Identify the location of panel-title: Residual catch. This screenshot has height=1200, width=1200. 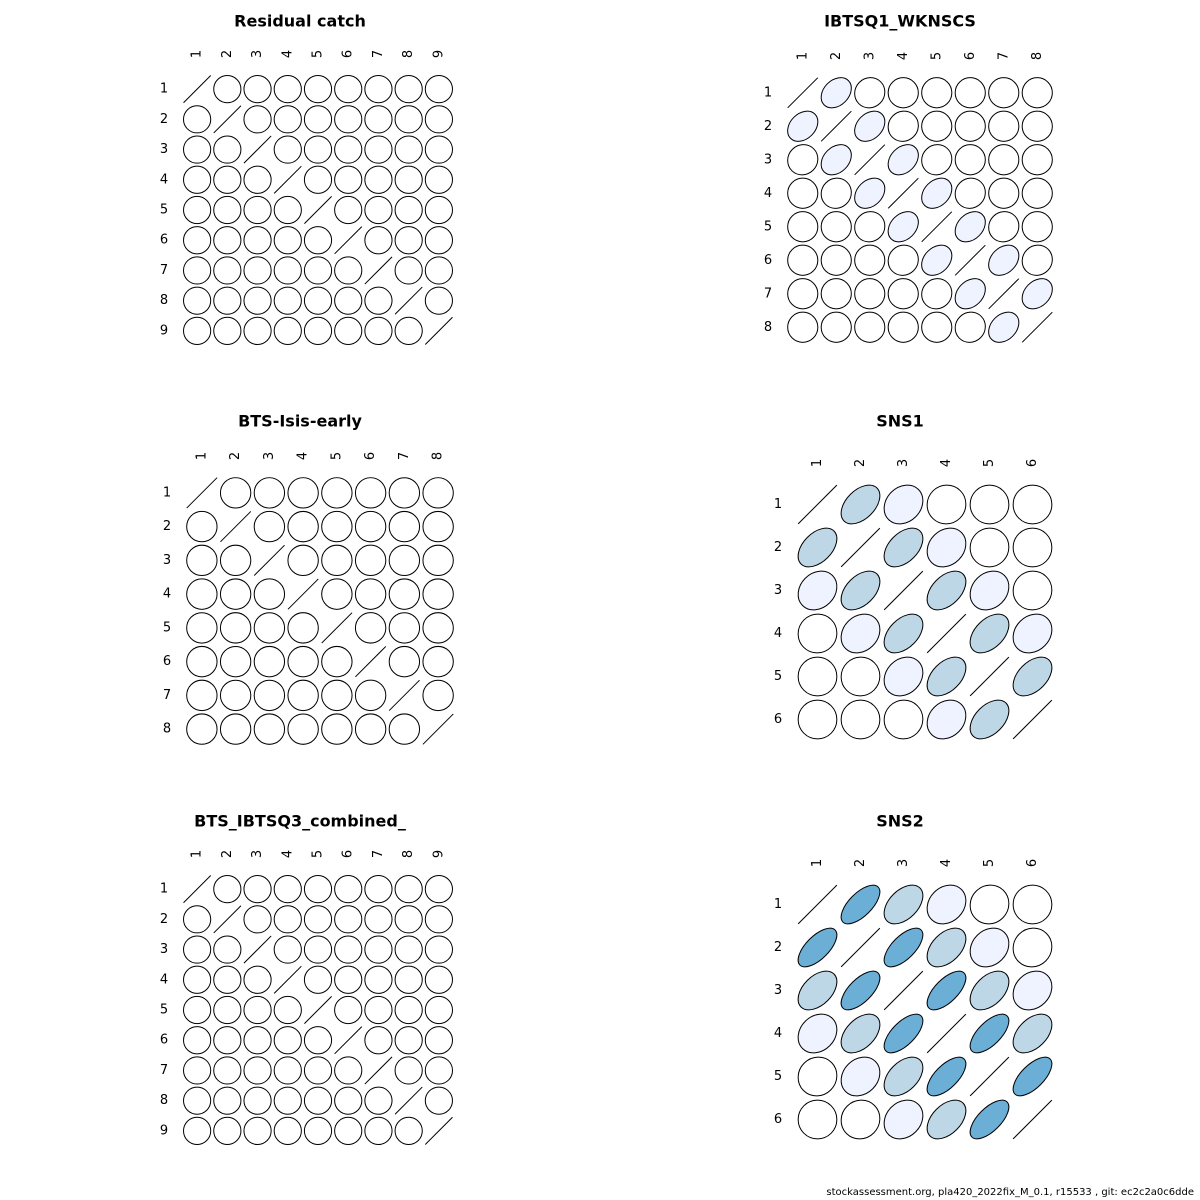
(300, 21).